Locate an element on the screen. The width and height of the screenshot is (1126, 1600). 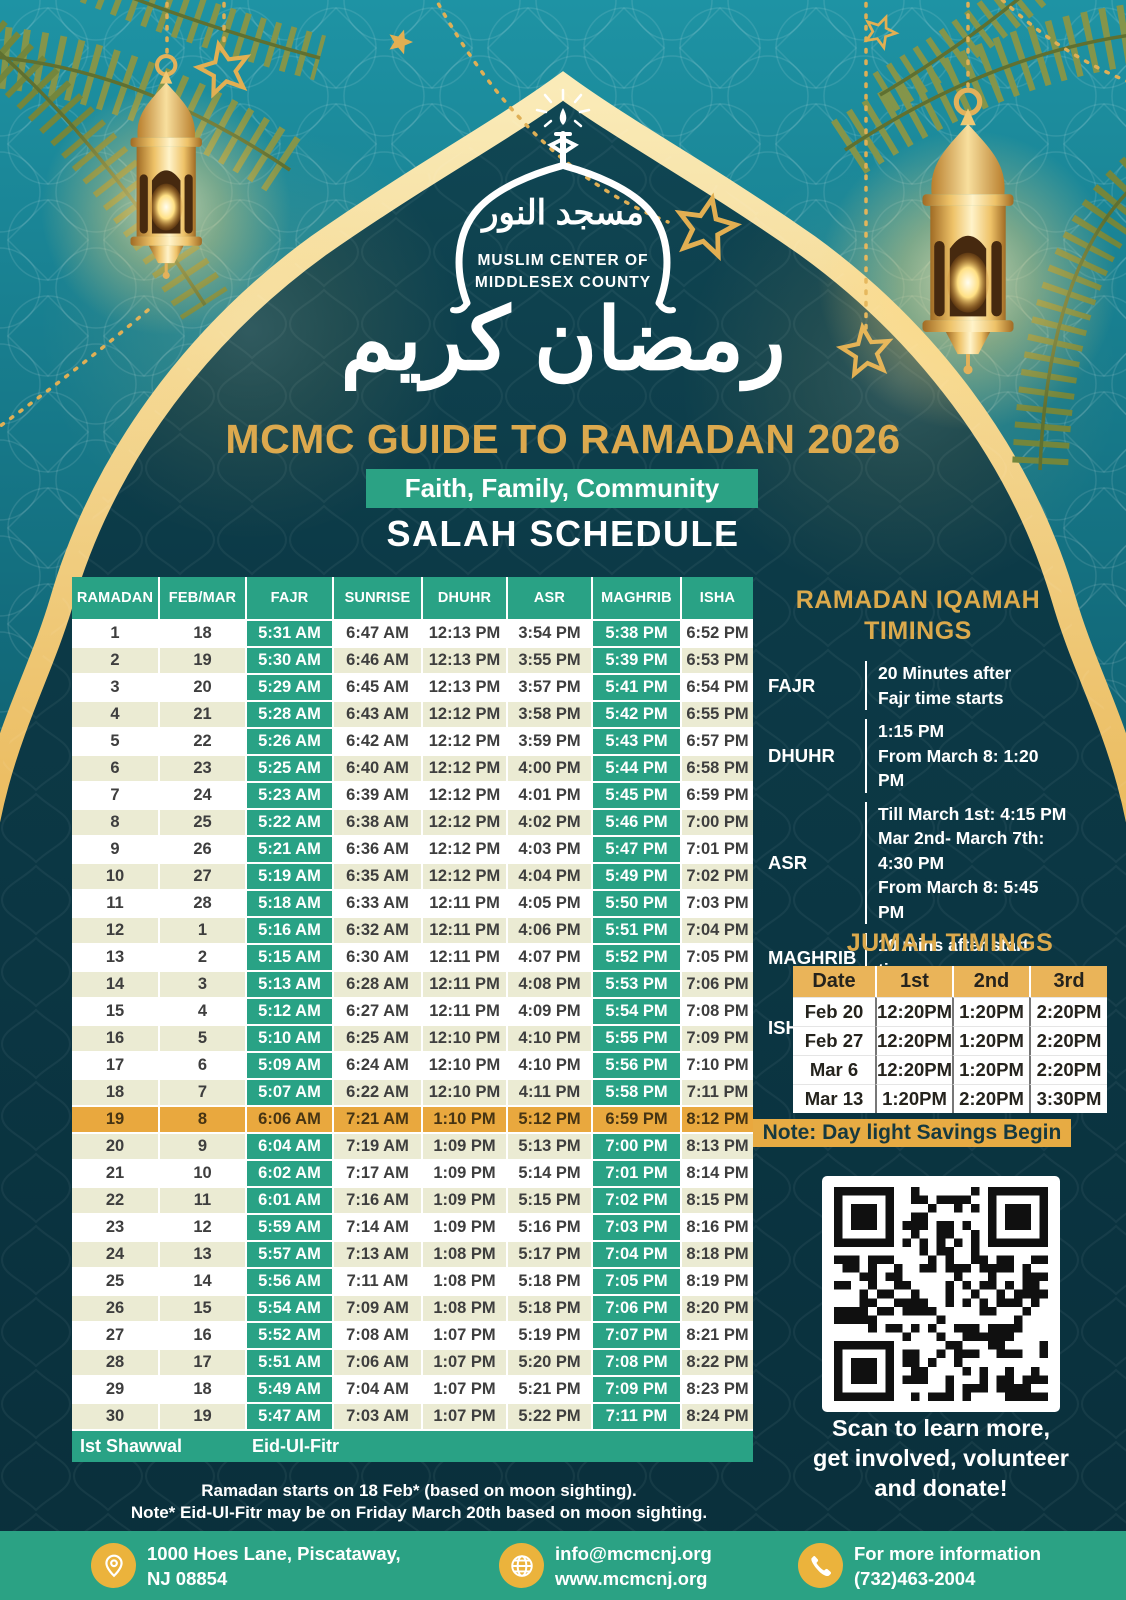
salah-cell: 5:42 PM is located at coordinates (636, 714).